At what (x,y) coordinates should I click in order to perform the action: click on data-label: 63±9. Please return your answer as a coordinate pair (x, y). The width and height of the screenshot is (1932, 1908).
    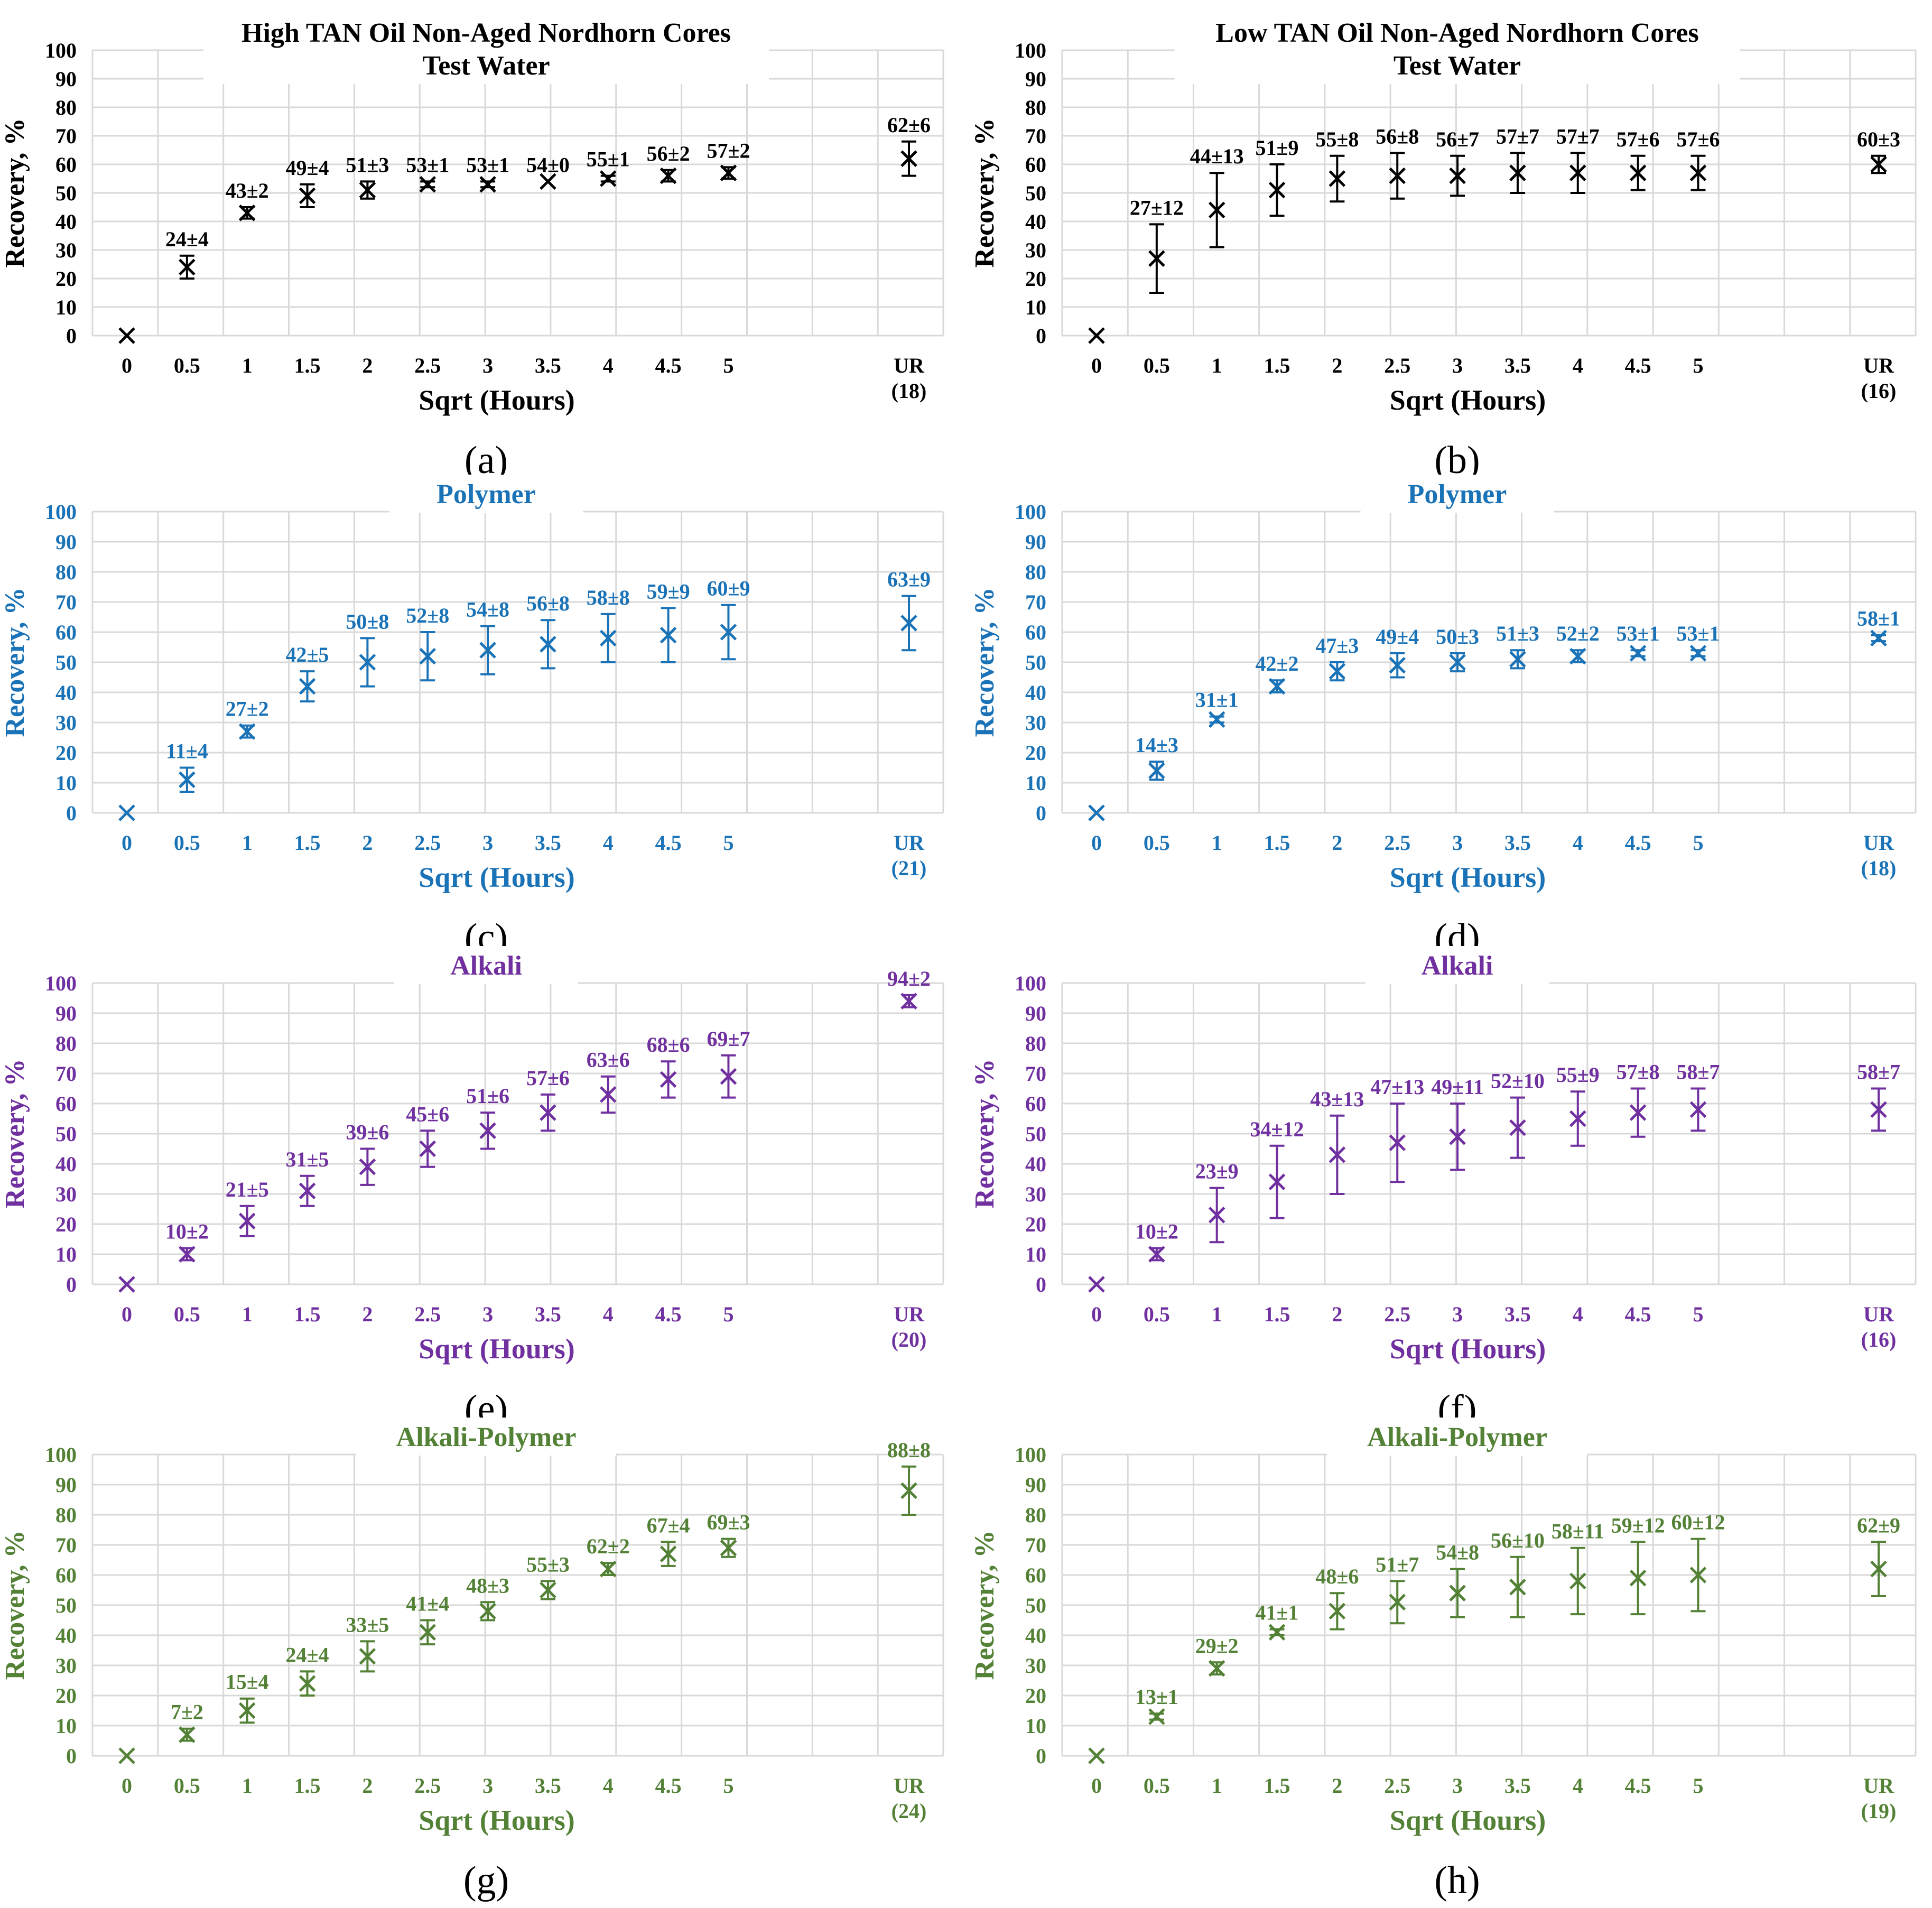
    Looking at the image, I should click on (909, 579).